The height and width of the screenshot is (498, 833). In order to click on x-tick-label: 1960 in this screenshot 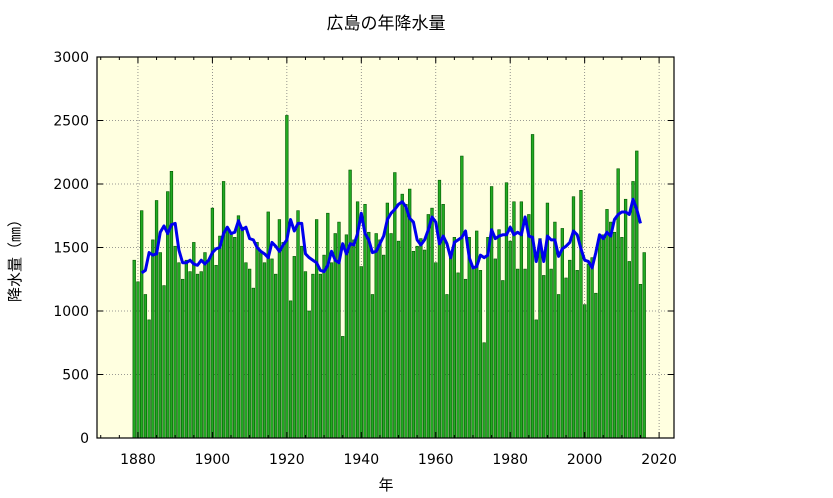, I will do `click(436, 460)`.